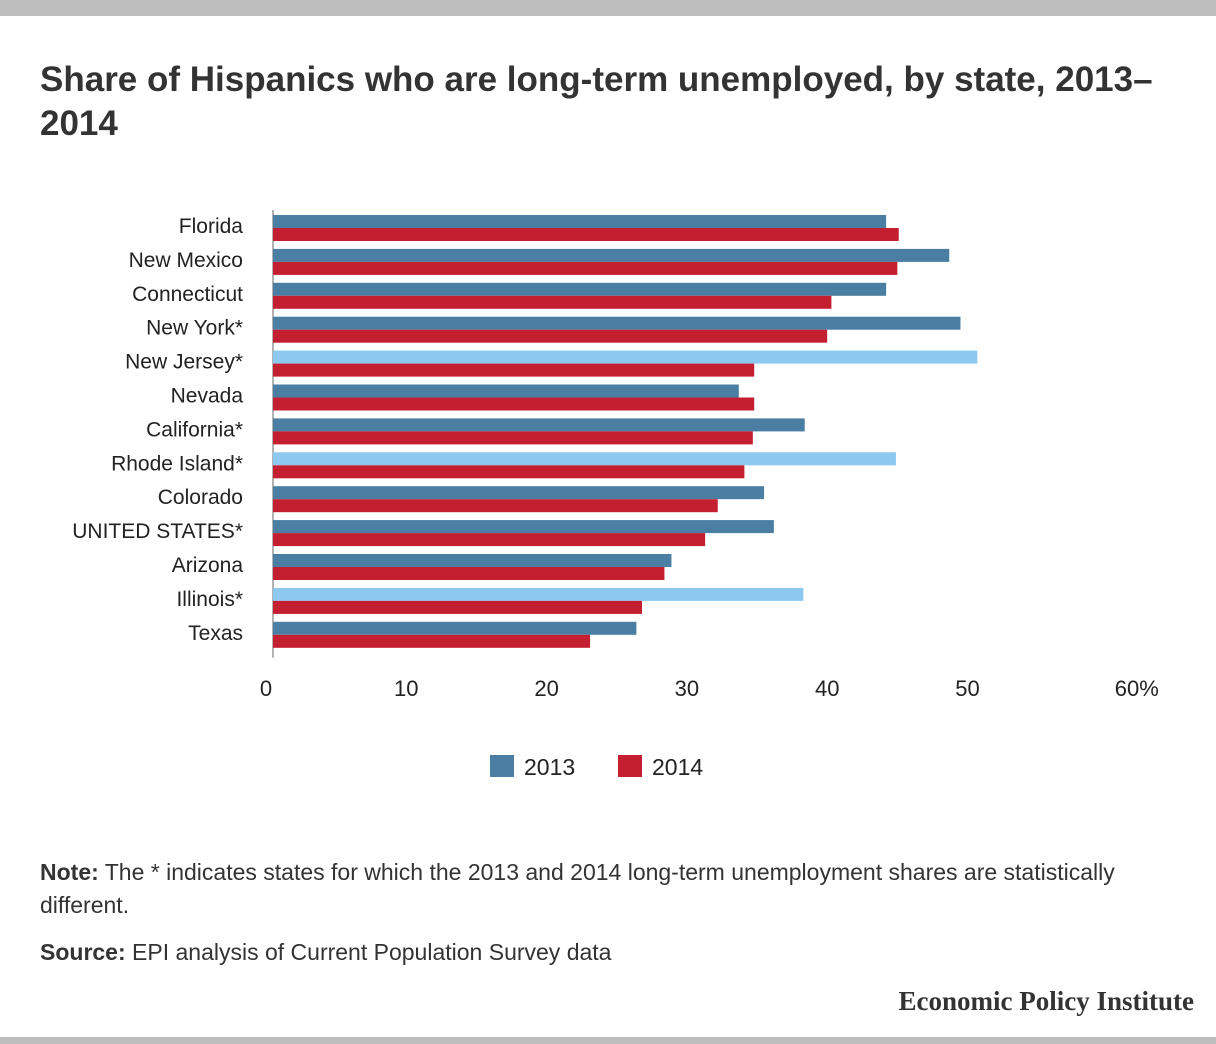  Describe the element at coordinates (211, 226) in the screenshot. I see `category-label: Florida` at that location.